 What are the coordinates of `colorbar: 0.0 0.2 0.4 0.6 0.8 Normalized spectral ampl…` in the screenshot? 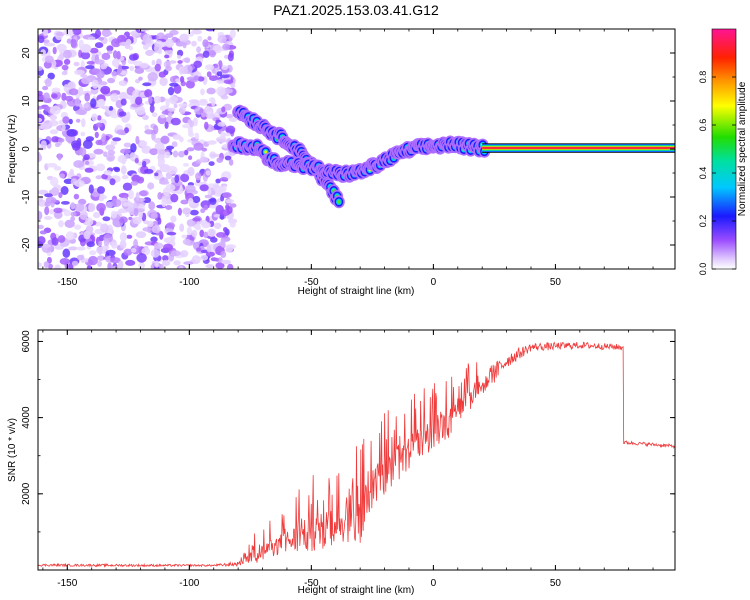 It's located at (723, 151).